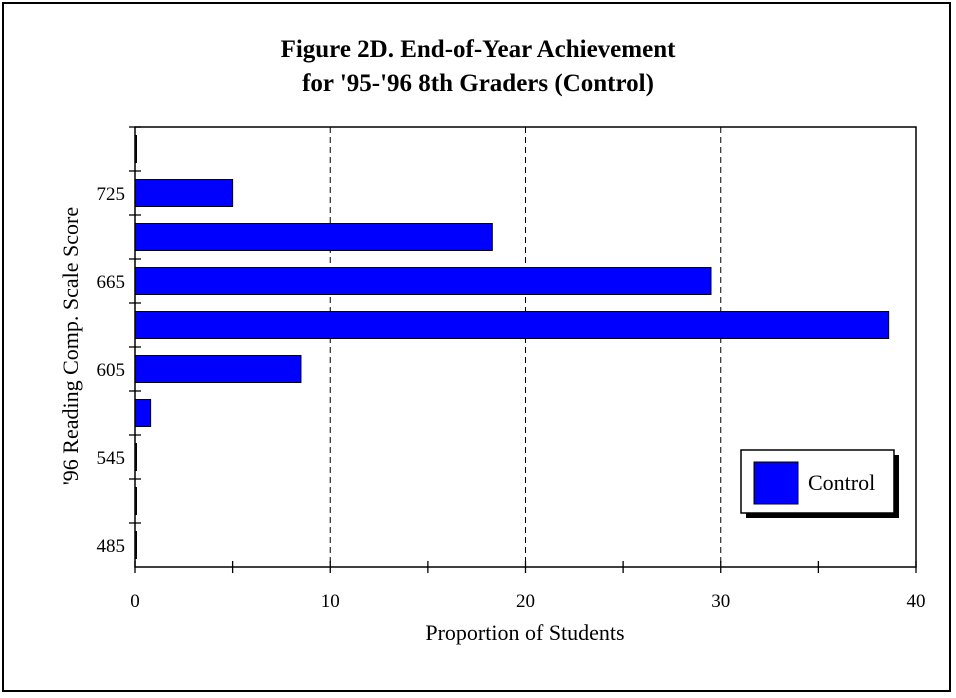  I want to click on y-tick-label-485: 485, so click(111, 546).